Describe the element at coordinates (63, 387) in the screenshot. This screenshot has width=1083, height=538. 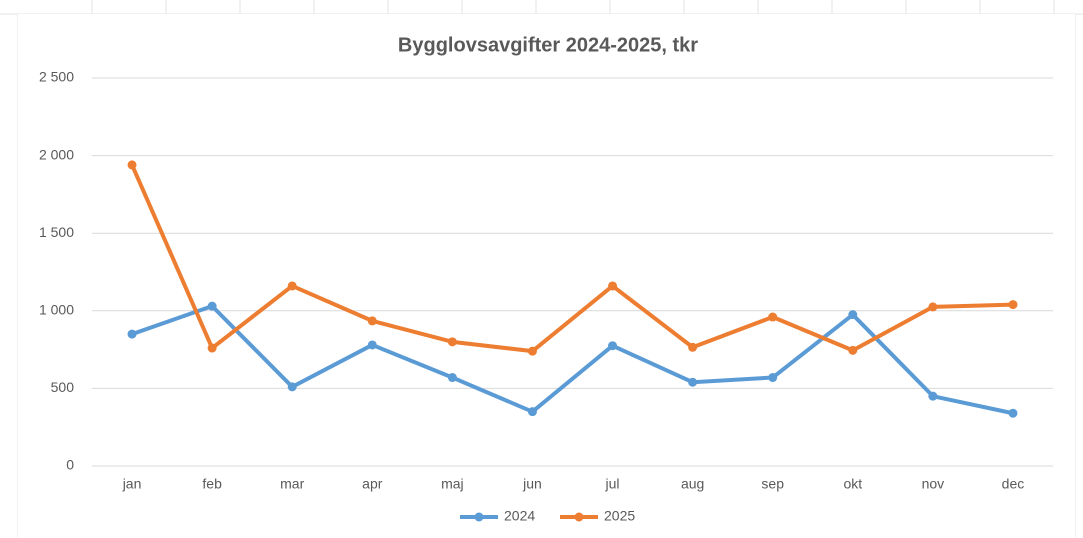
I see `y-tick-label: 500` at that location.